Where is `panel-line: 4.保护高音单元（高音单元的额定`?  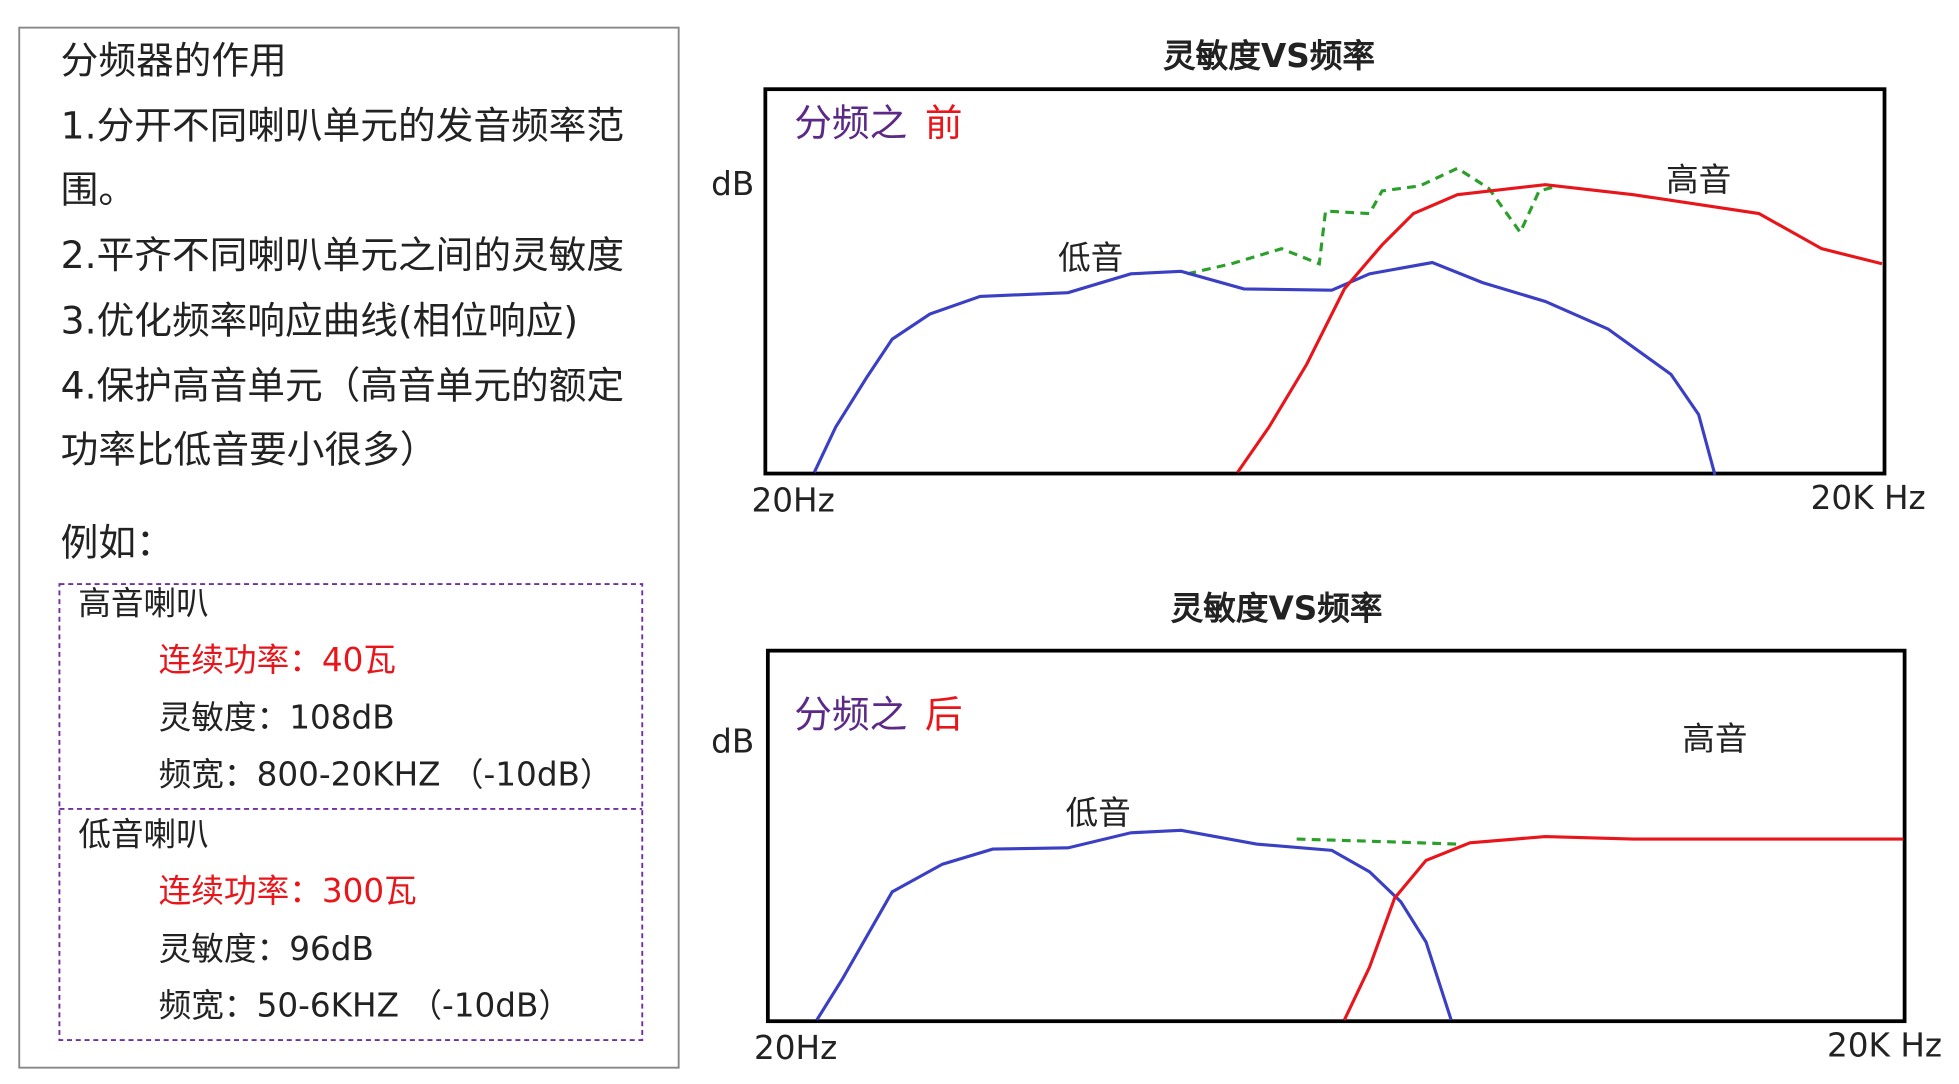 panel-line: 4.保护高音单元（高音单元的额定 is located at coordinates (342, 386).